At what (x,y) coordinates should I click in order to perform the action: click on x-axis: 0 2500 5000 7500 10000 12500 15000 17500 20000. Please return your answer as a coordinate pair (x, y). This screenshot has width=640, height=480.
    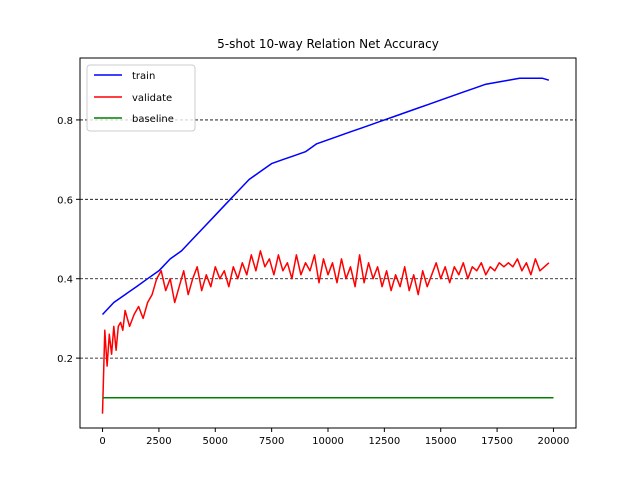
    Looking at the image, I should click on (334, 437).